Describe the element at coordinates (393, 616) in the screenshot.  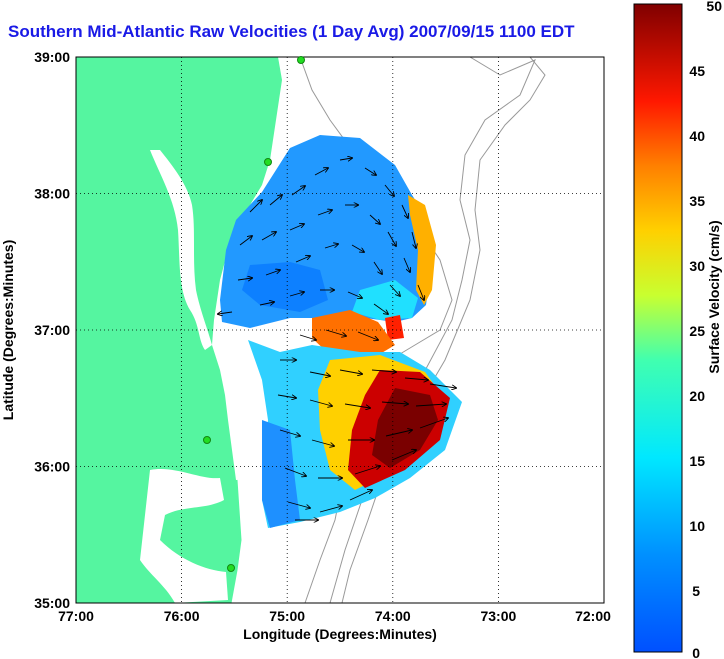
I see `x-tick-label: 74:00` at that location.